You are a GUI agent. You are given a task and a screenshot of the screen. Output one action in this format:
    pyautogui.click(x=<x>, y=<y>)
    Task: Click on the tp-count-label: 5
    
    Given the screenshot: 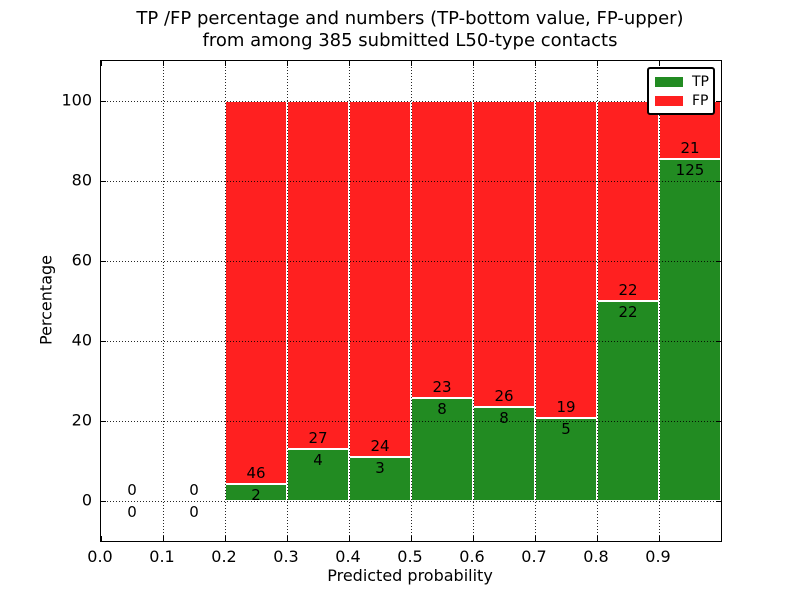 What is the action you would take?
    pyautogui.click(x=566, y=428)
    